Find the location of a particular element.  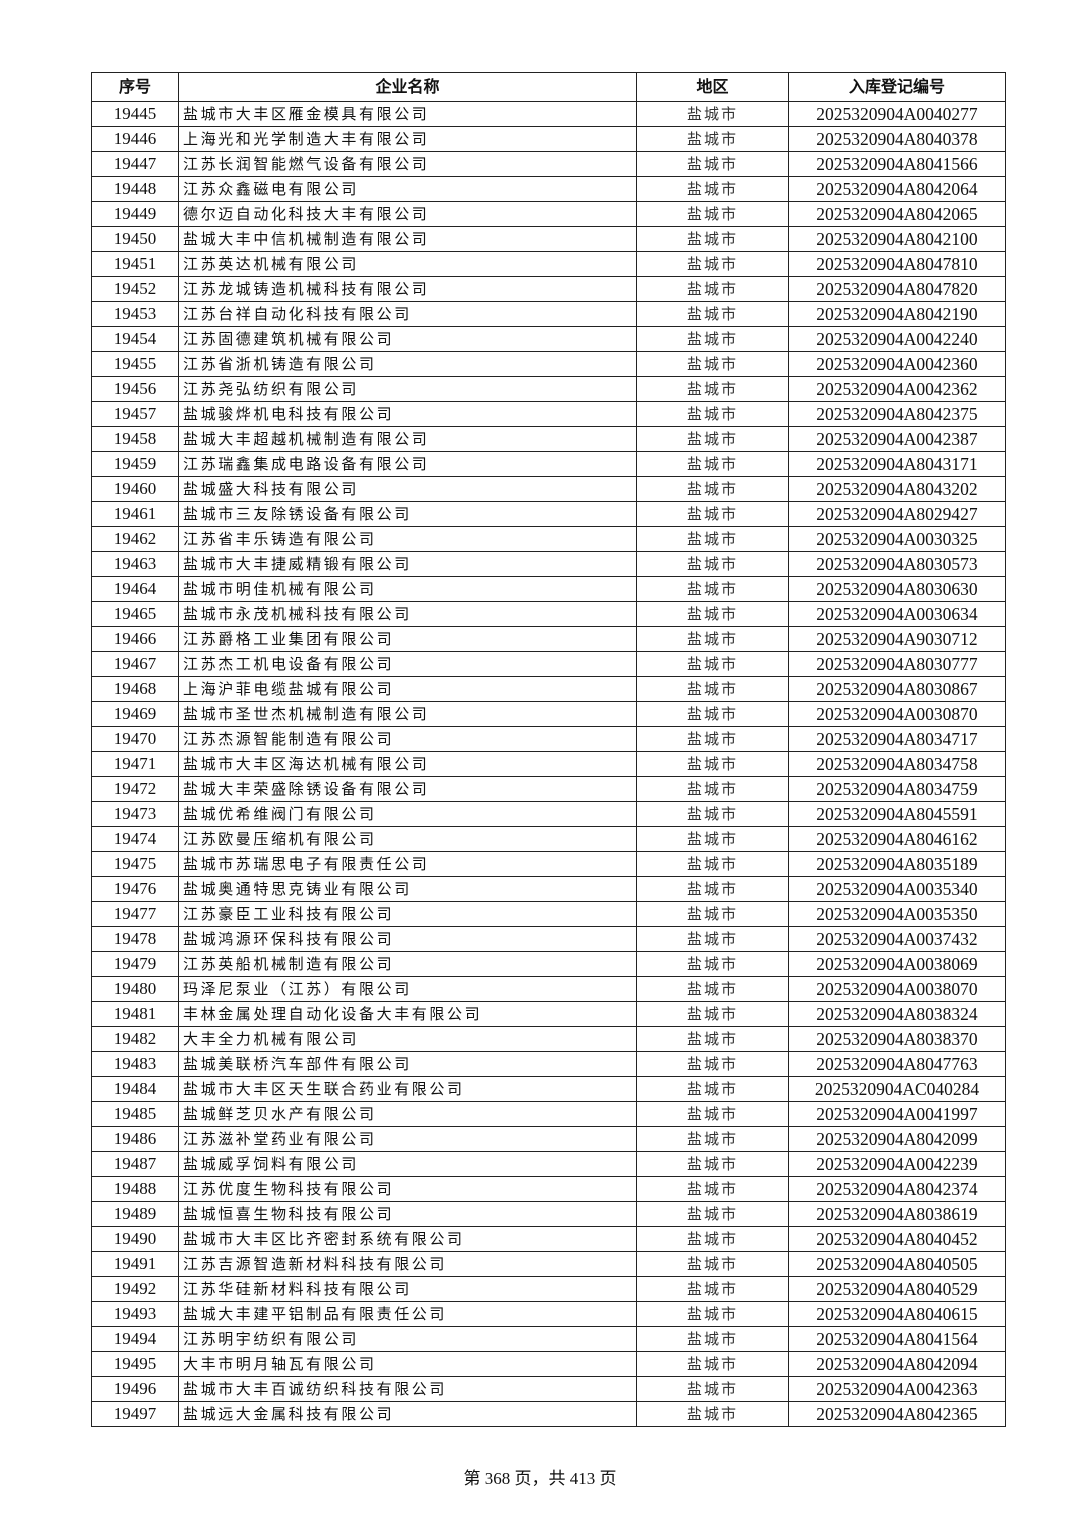

registration-number-cell: 2025320904A0041997 is located at coordinates (897, 1114).